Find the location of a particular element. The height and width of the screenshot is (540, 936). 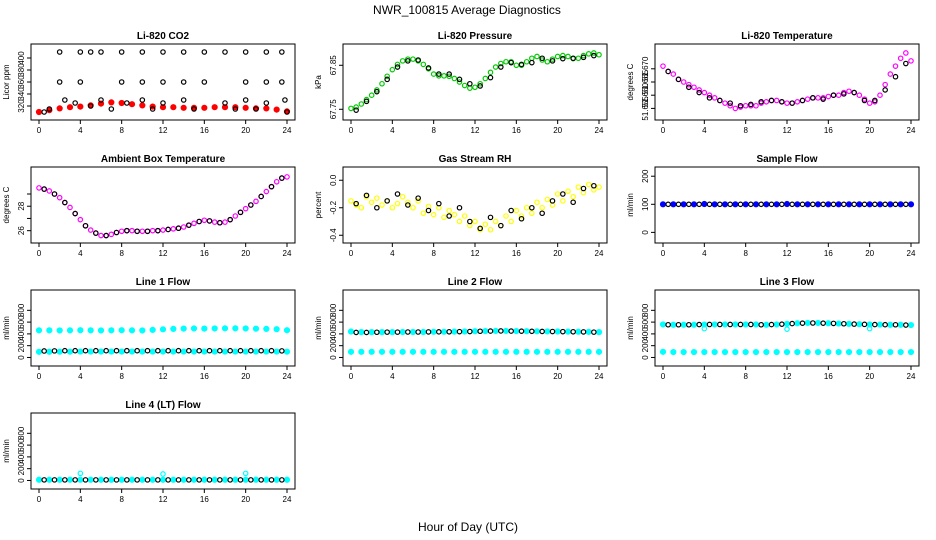

series-fine-average-low is located at coordinates (163, 351).